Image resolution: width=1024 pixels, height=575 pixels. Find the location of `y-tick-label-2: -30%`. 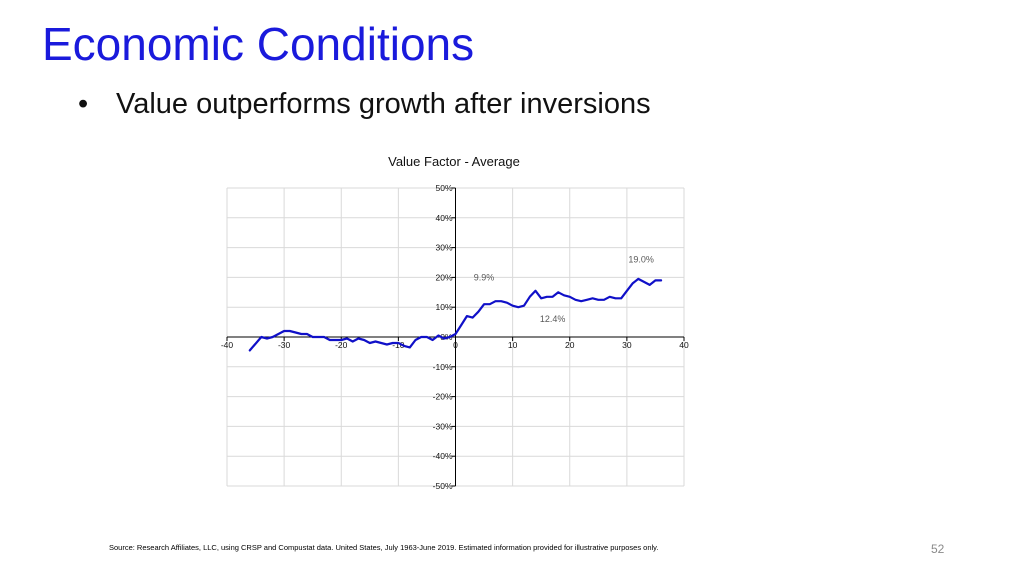

y-tick-label-2: -30% is located at coordinates (443, 426).